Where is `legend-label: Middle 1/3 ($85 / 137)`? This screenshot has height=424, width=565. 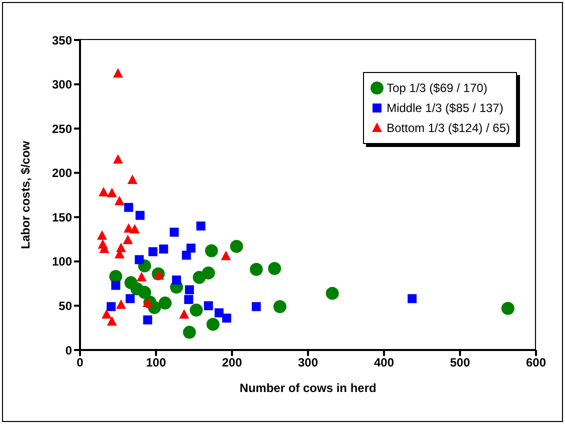 legend-label: Middle 1/3 ($85 / 137) is located at coordinates (445, 108).